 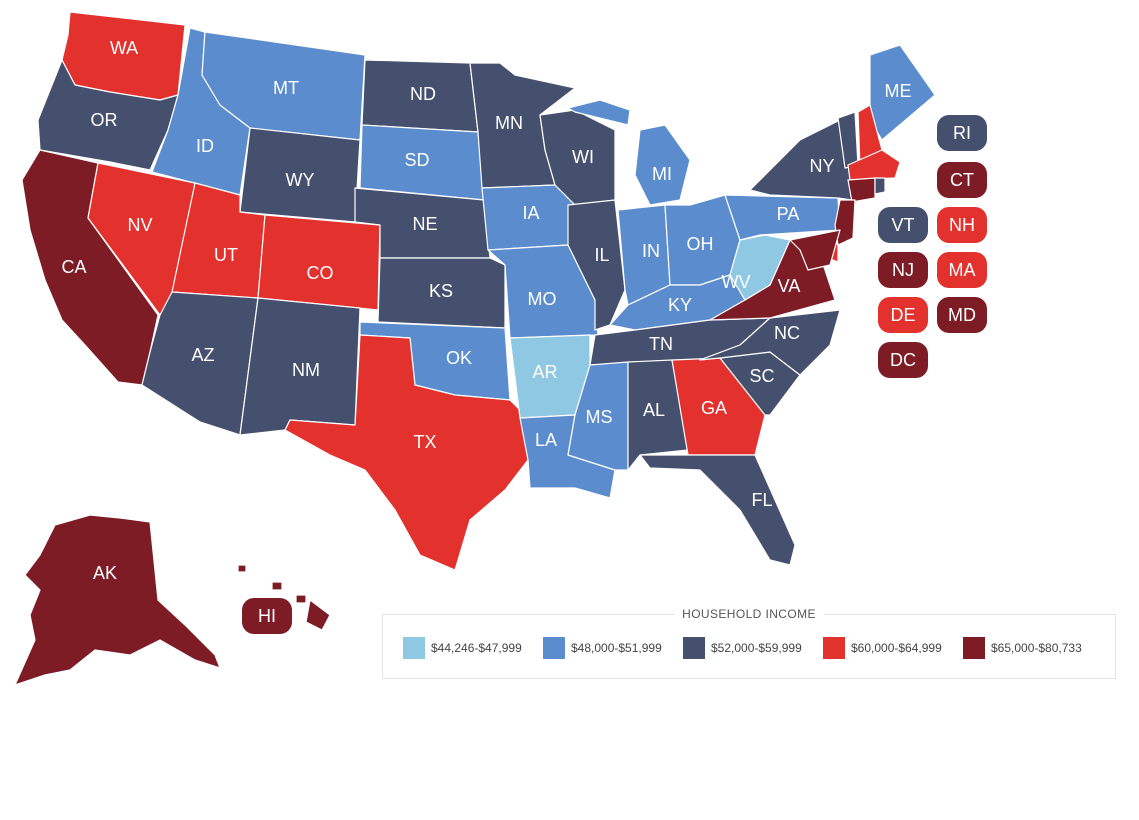 What do you see at coordinates (601, 255) in the screenshot?
I see `state-label-IL: IL` at bounding box center [601, 255].